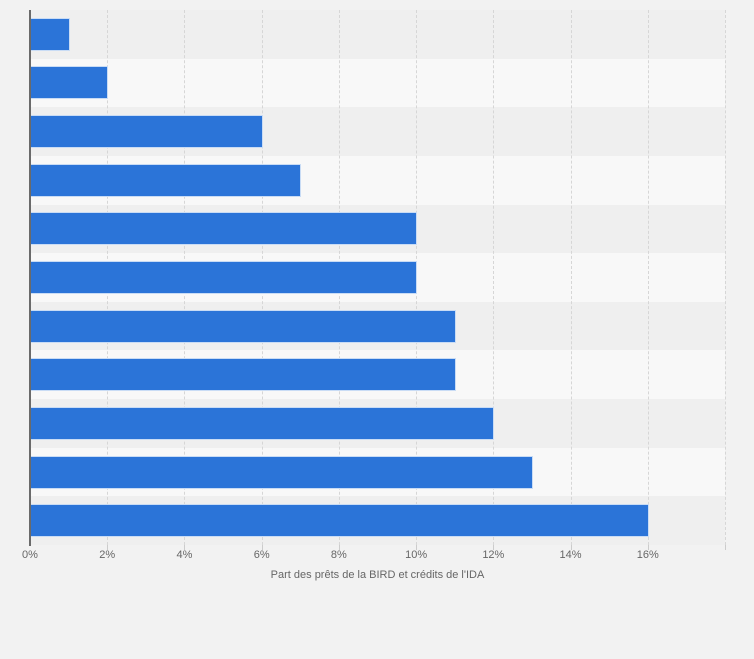 The image size is (754, 659). What do you see at coordinates (493, 555) in the screenshot?
I see `x-tick-label: 12%` at bounding box center [493, 555].